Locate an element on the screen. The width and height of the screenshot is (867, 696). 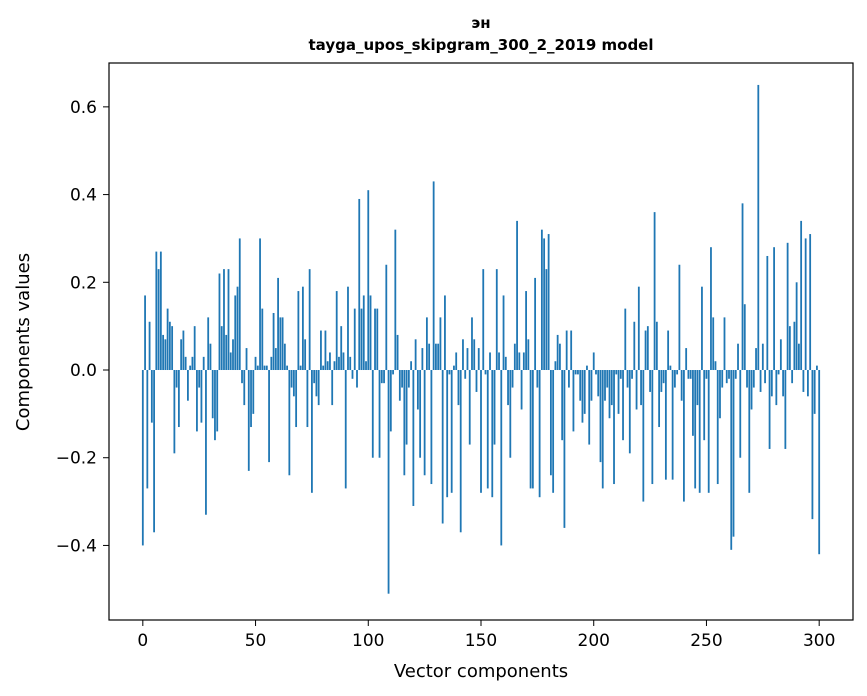
x-tick-label: 50 is located at coordinates (256, 641).